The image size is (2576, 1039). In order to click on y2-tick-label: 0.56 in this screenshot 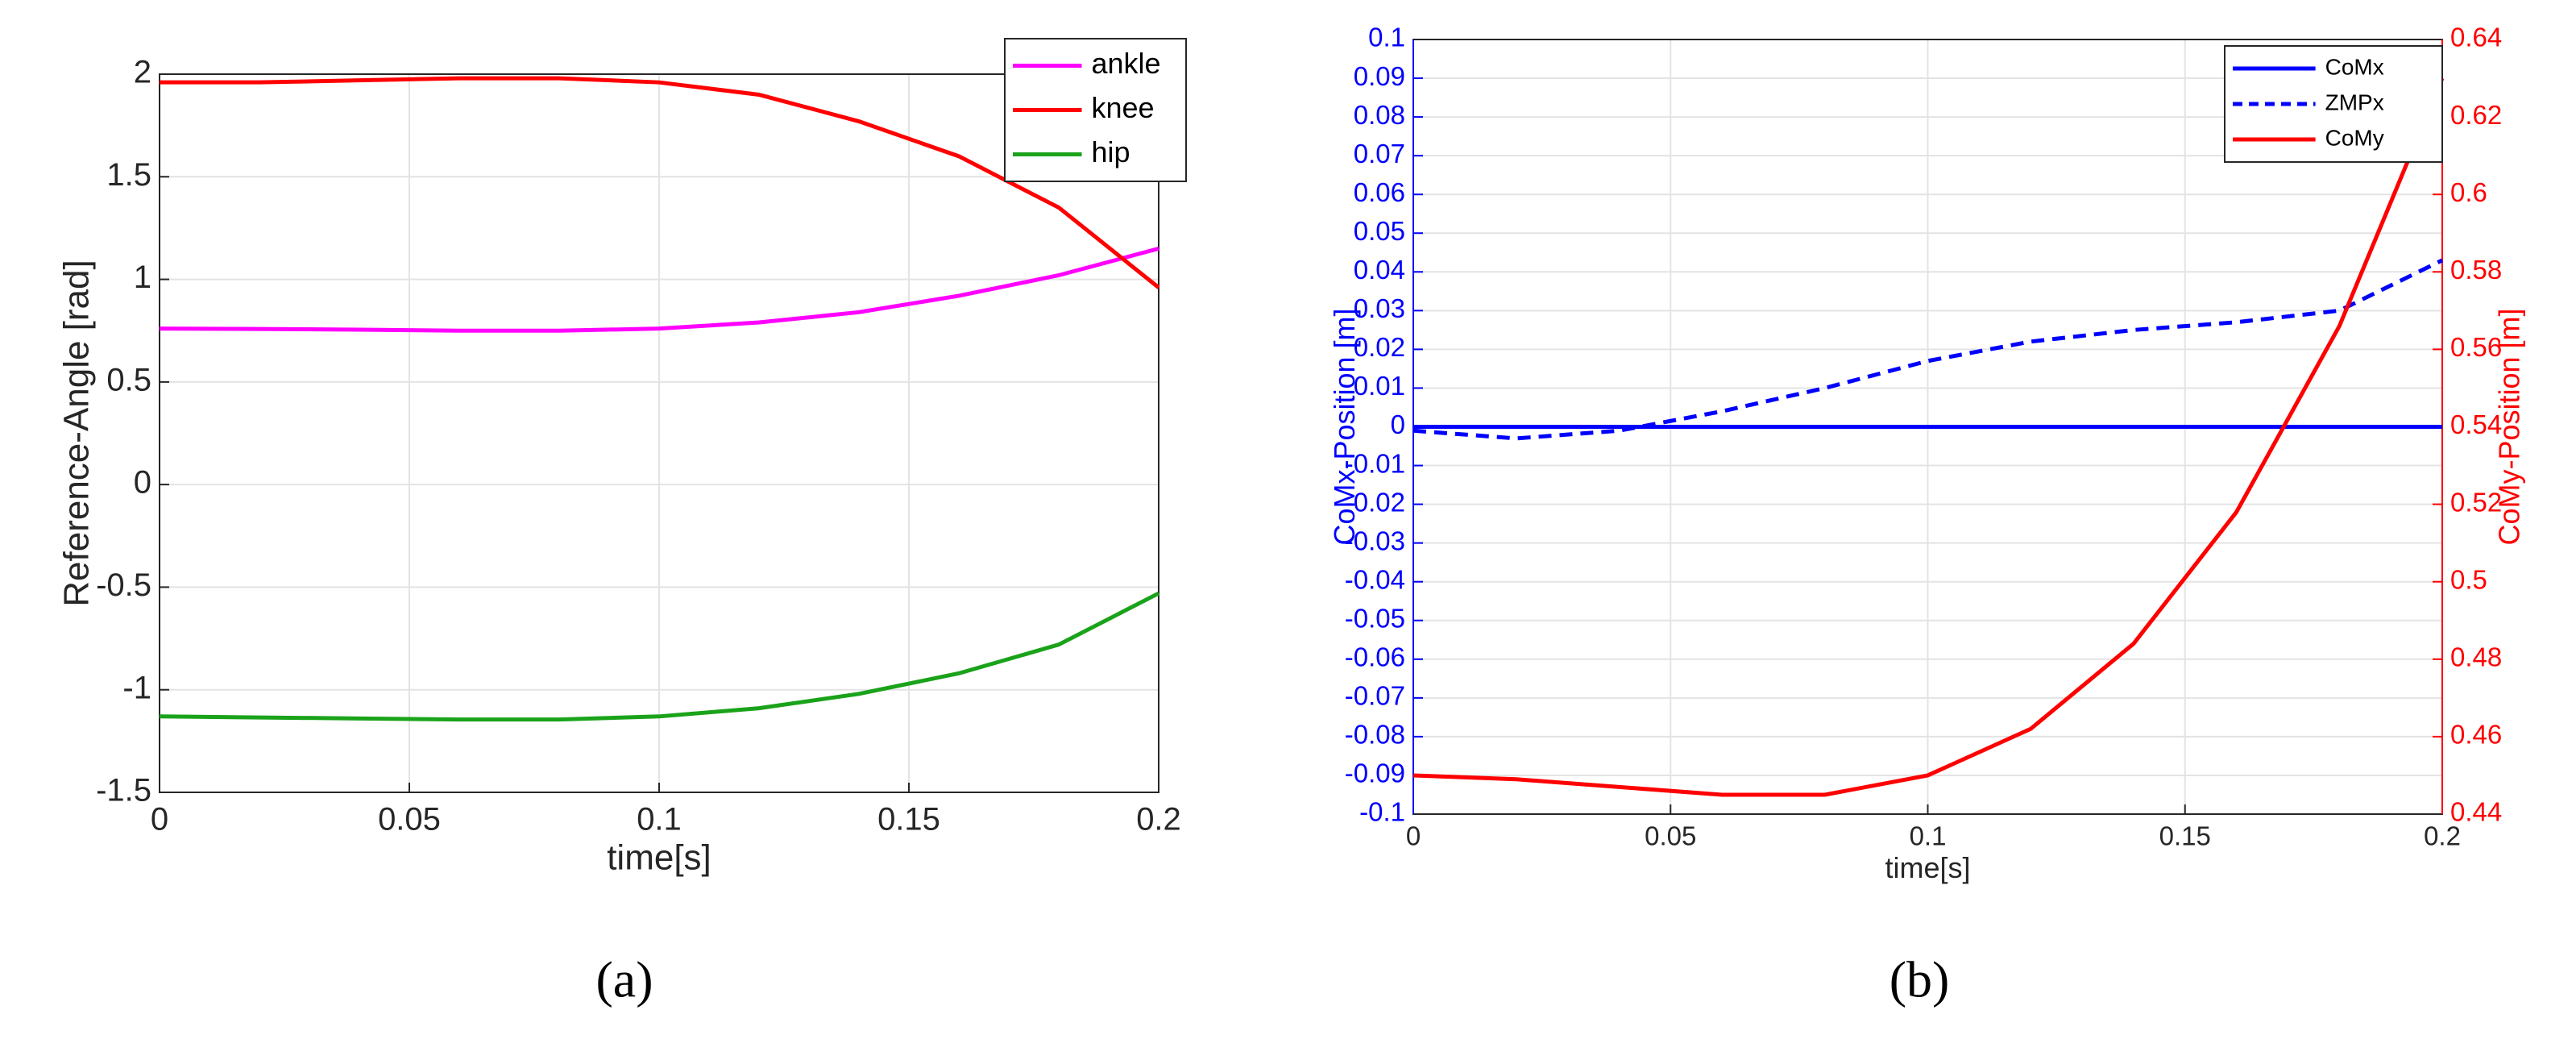, I will do `click(2476, 347)`.